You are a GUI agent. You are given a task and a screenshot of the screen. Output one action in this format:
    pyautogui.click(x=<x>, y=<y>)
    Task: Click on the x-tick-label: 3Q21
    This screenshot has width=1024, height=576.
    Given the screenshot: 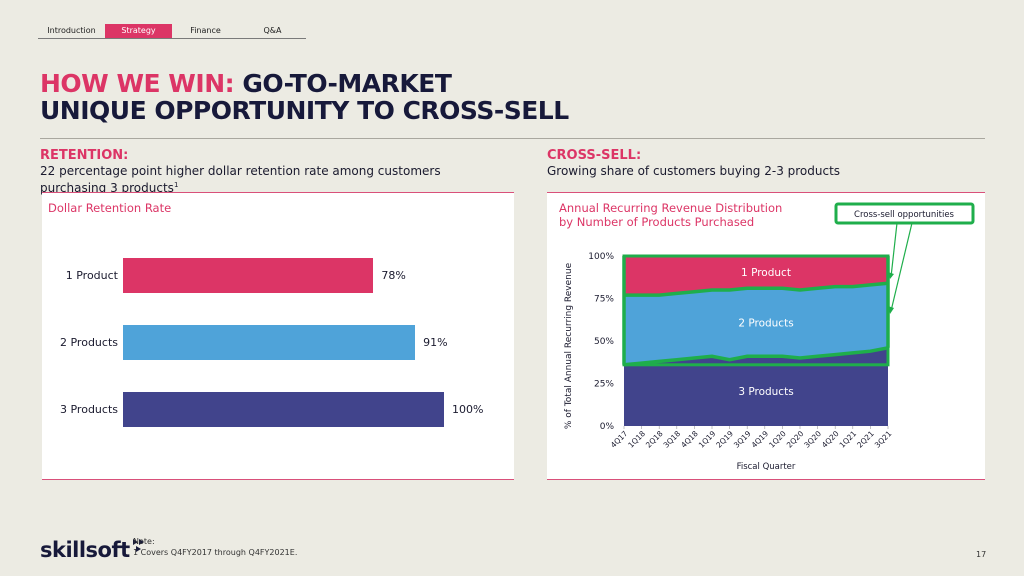 What is the action you would take?
    pyautogui.click(x=883, y=439)
    